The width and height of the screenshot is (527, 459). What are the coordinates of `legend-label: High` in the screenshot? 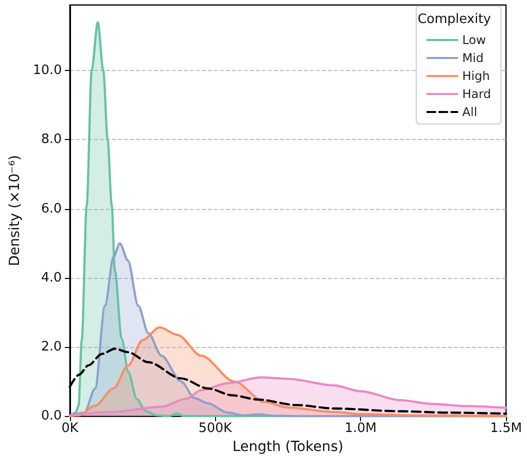 It's located at (476, 76).